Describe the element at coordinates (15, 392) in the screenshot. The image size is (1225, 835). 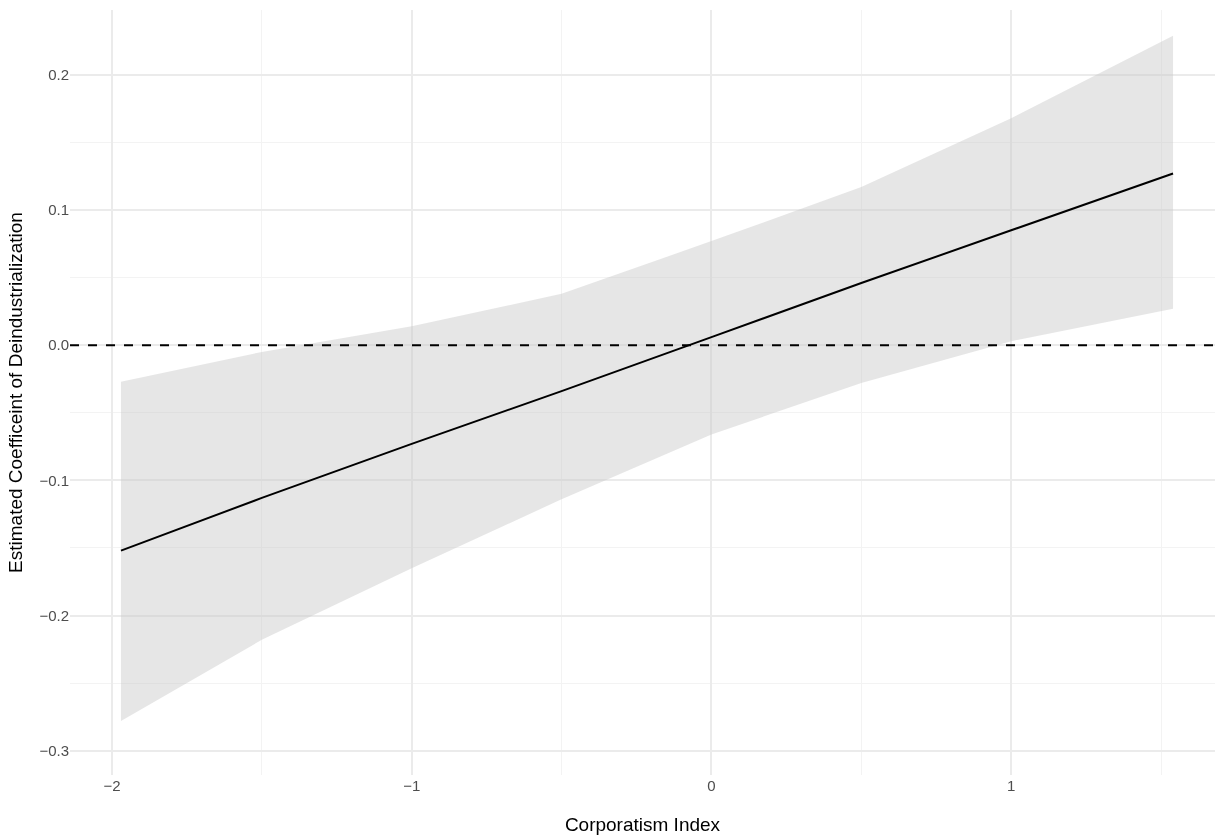
I see `y-axis-title: Estimated Coefficeint of Deindustrialization` at that location.